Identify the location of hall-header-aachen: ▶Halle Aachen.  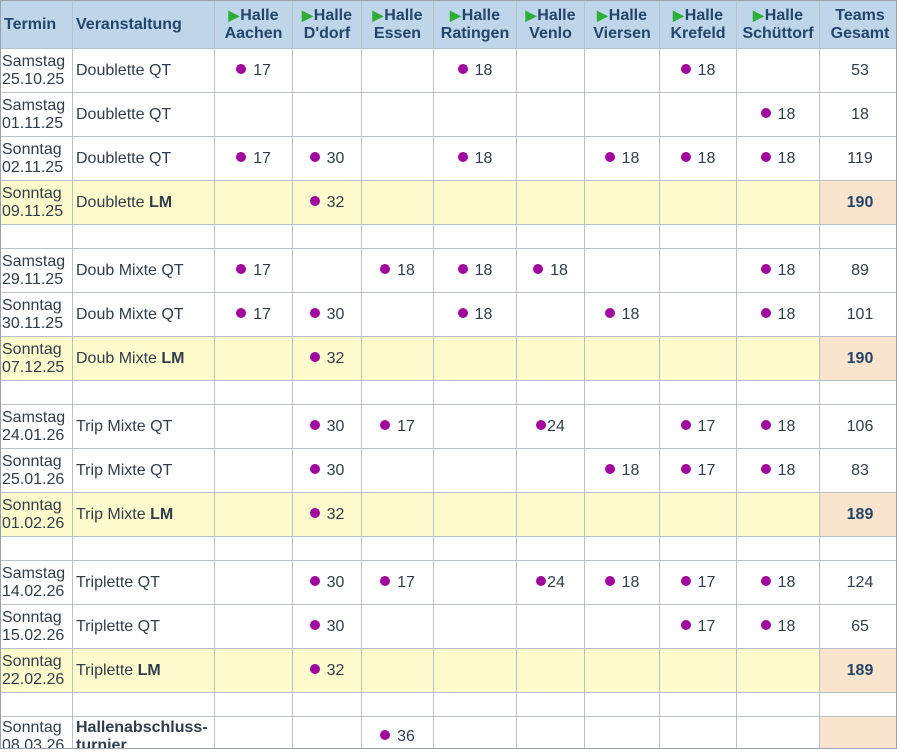
(253, 25).